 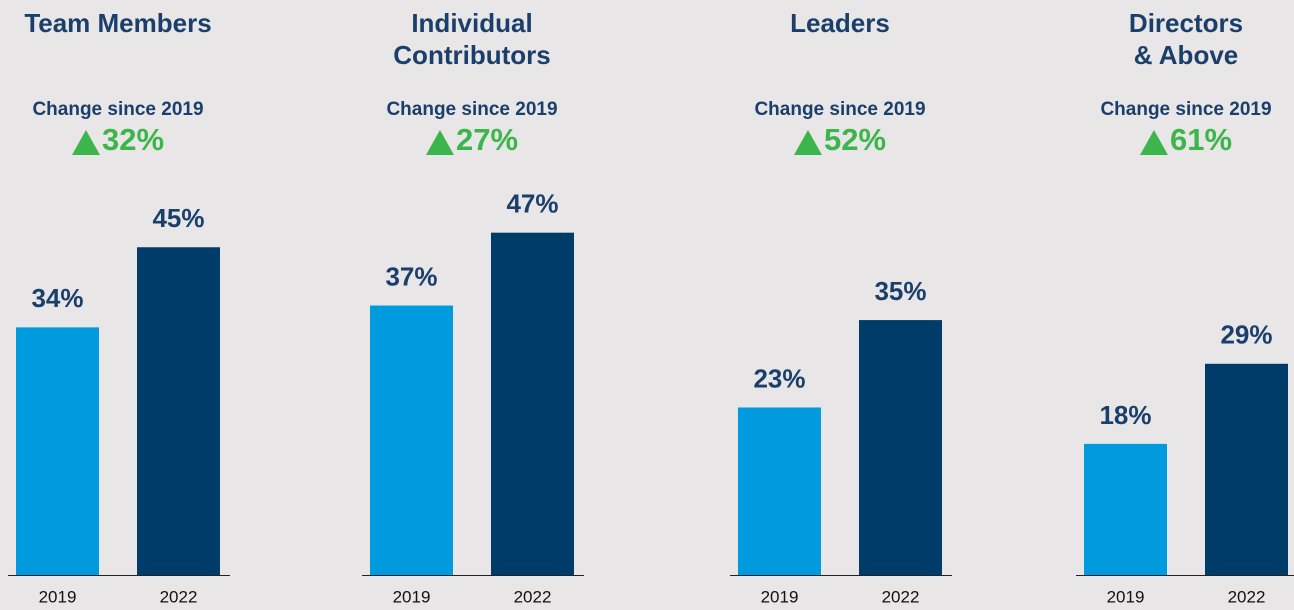 I want to click on value-label: 29%, so click(x=1246, y=335).